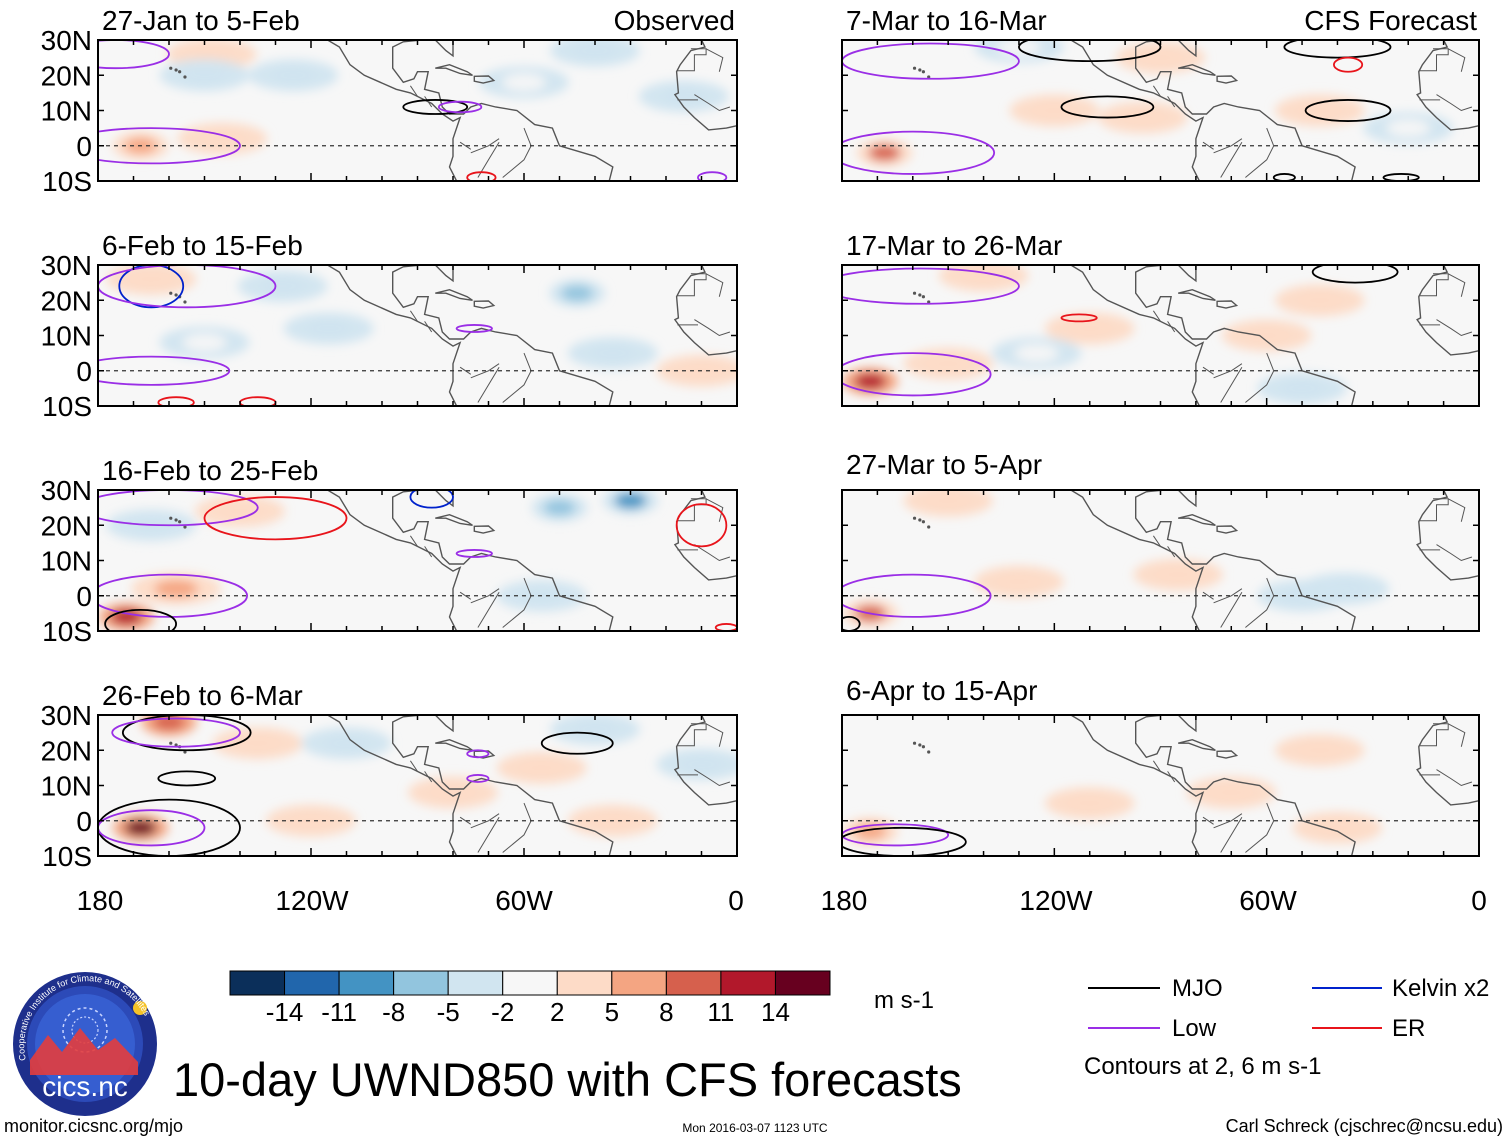 This screenshot has width=1510, height=1142. I want to click on lon-label: 180, so click(100, 900).